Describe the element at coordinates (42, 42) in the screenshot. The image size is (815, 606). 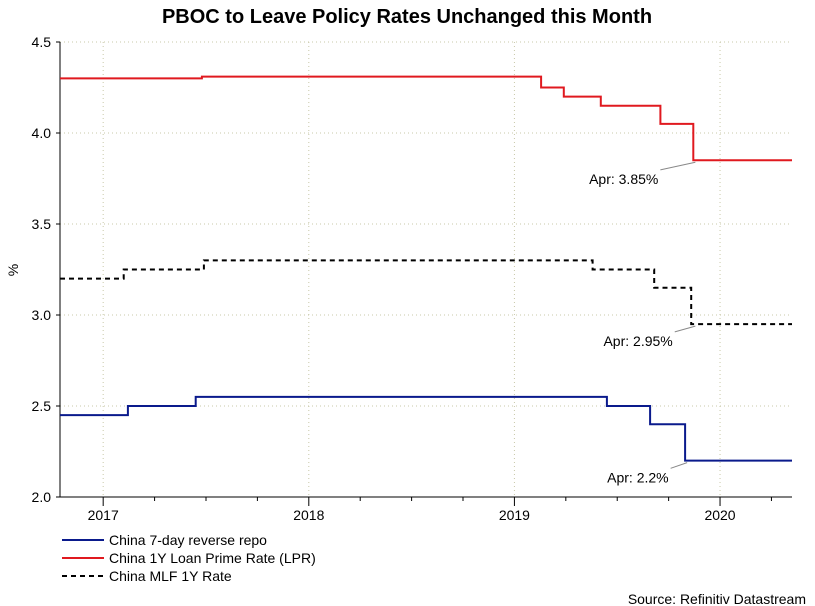
I see `y-tick-label: 4.5` at that location.